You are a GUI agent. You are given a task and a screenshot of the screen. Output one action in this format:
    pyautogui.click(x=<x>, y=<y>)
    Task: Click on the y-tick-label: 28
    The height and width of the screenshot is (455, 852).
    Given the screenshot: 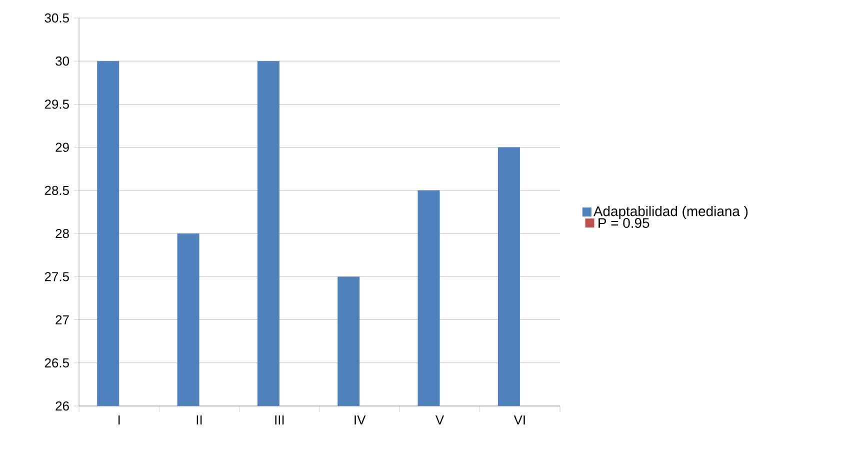 What is the action you would take?
    pyautogui.click(x=62, y=233)
    